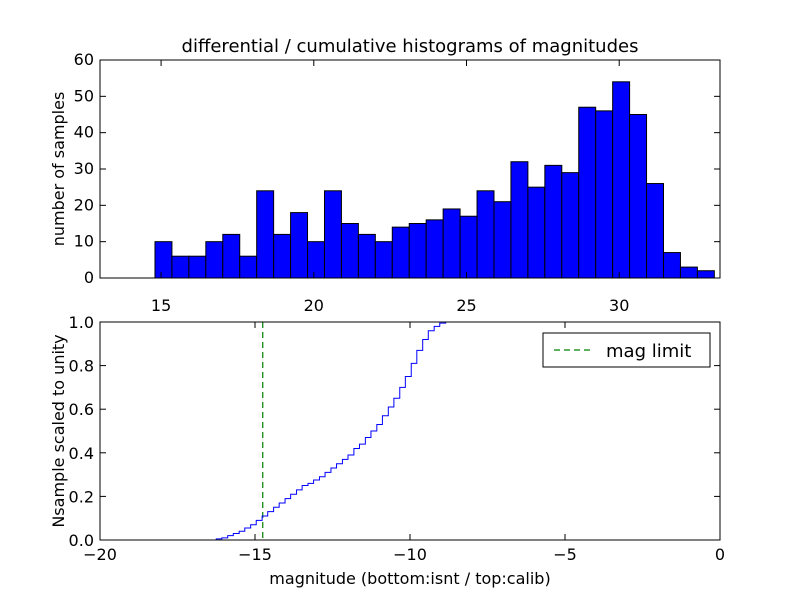  I want to click on bottom-y-tick-label: 0.0, so click(81, 540).